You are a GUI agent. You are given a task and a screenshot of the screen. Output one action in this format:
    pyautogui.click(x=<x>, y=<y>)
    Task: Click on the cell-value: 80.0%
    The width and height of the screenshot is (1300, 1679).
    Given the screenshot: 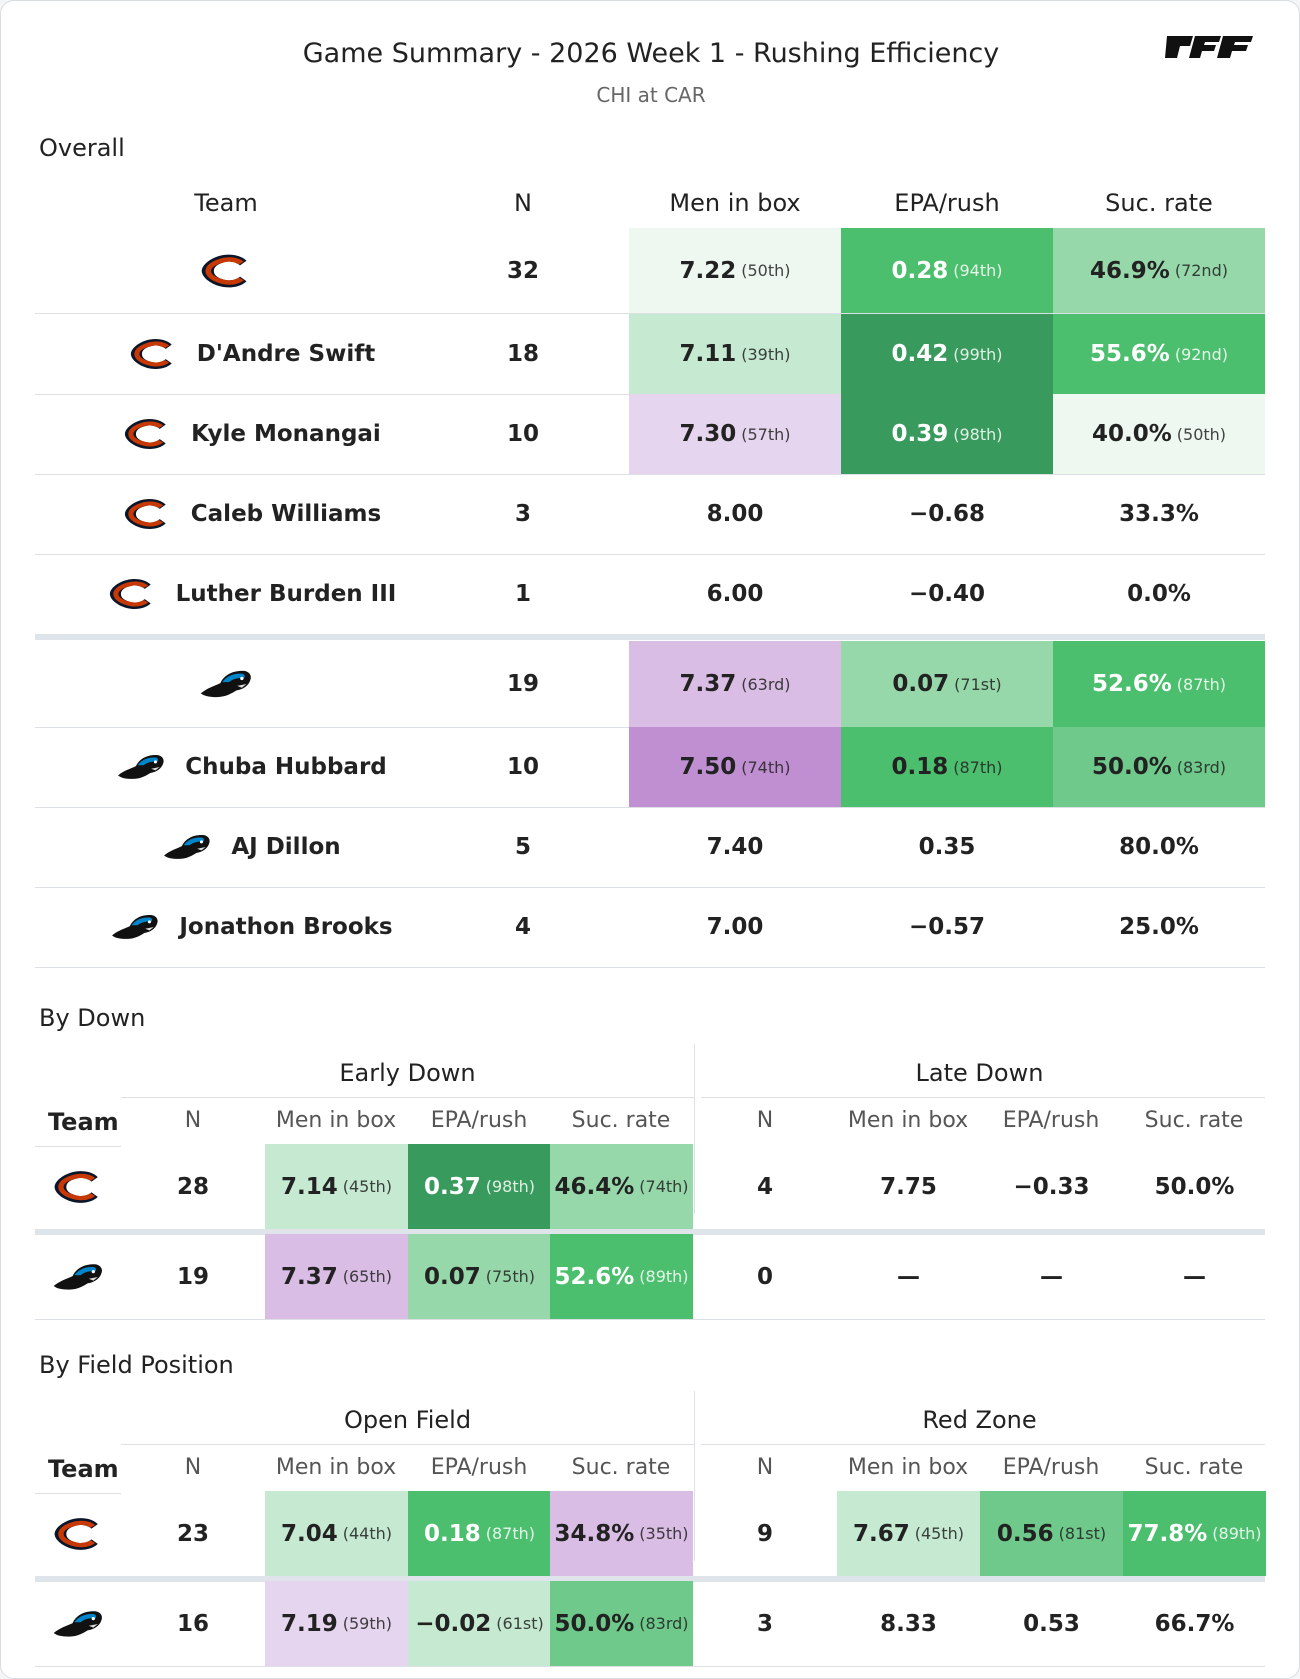 What is the action you would take?
    pyautogui.click(x=1159, y=847)
    